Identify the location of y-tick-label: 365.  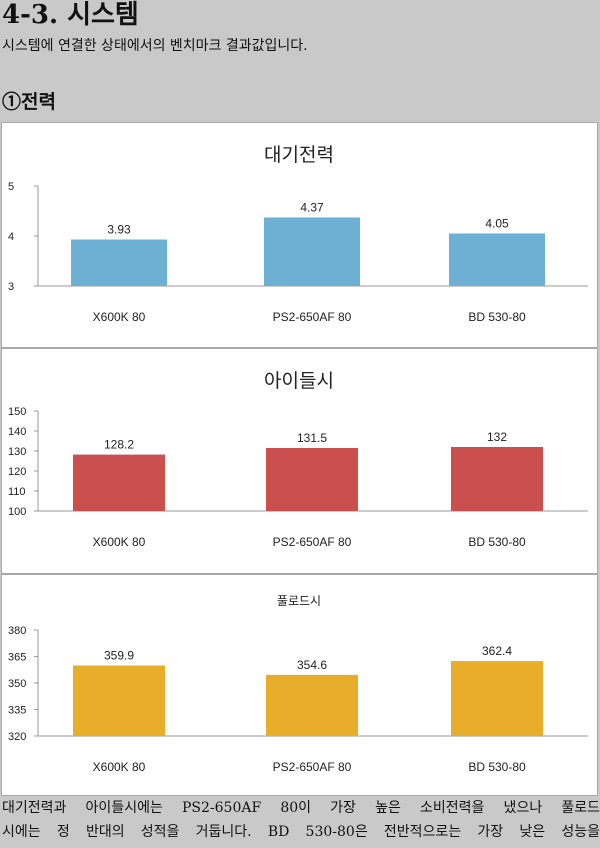
(17, 658).